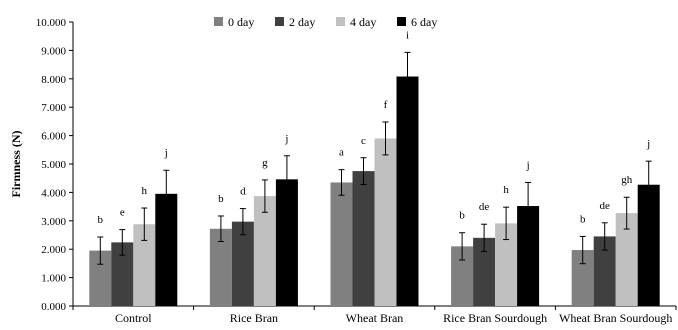  Describe the element at coordinates (375, 318) in the screenshot. I see `category-label: Wheat Bran` at that location.